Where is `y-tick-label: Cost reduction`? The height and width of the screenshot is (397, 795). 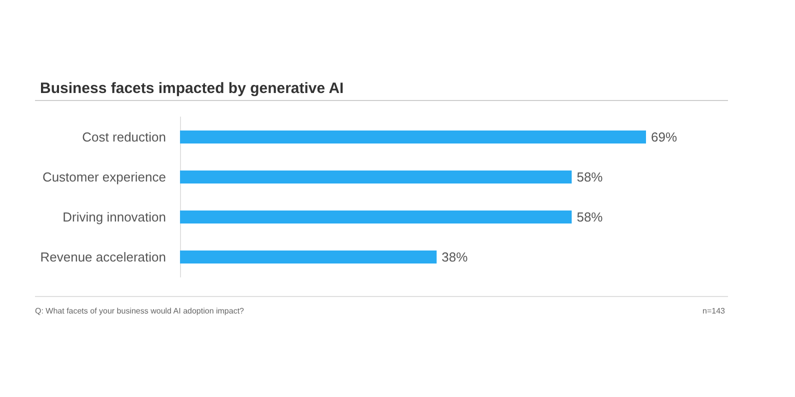
y-tick-label: Cost reduction is located at coordinates (124, 137).